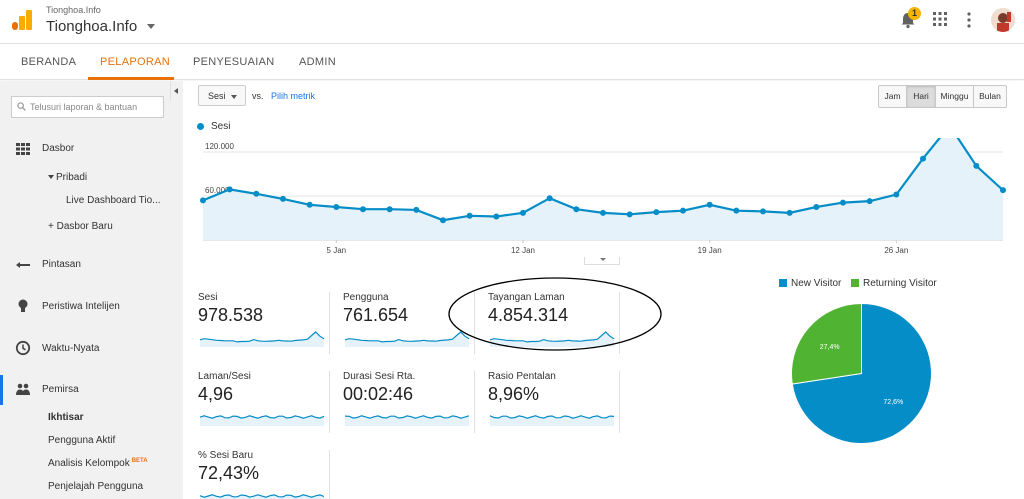  What do you see at coordinates (969, 20) in the screenshot?
I see `more-options-icon` at bounding box center [969, 20].